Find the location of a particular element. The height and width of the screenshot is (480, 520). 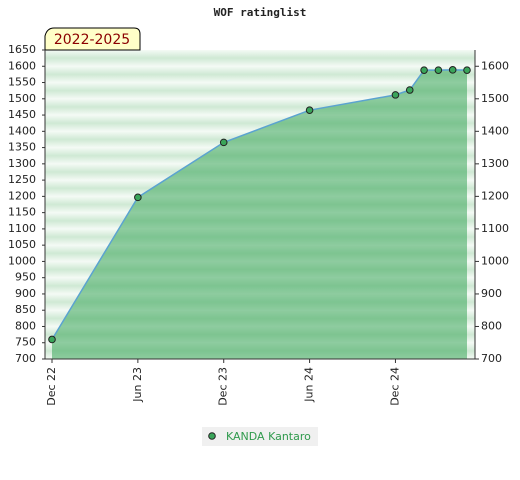

y-tick-label: 1450 is located at coordinates (22, 114).